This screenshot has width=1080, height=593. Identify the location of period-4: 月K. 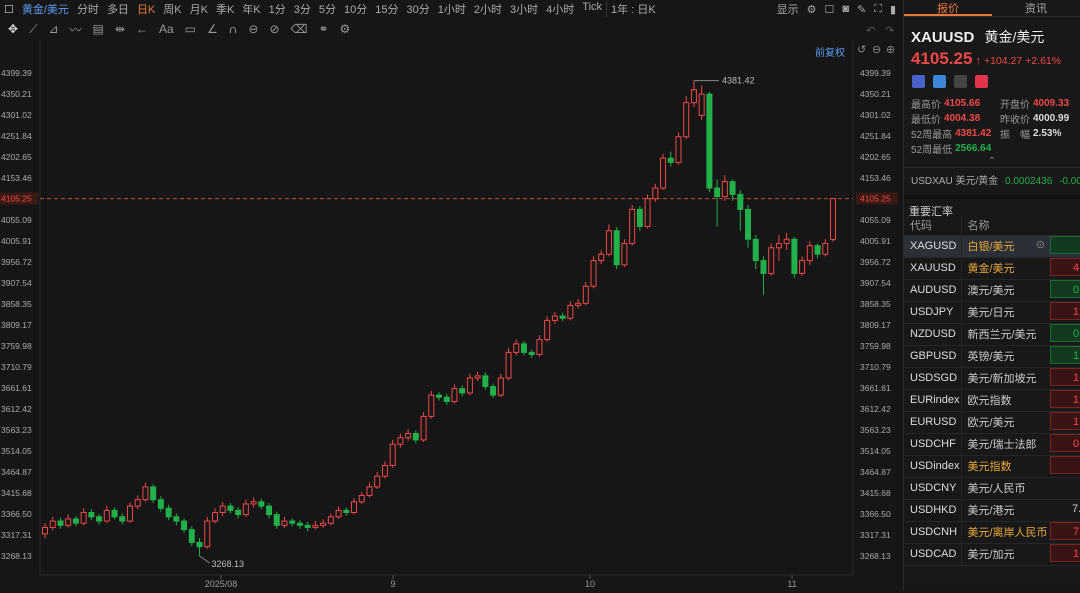
(198, 10).